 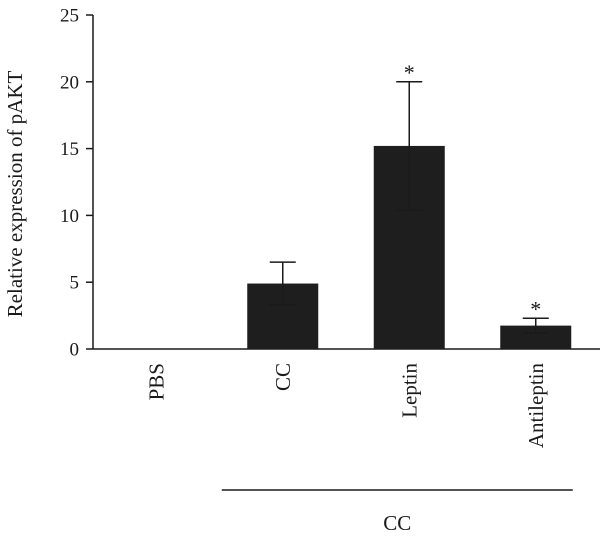 I want to click on y-tick-label: 0, so click(x=75, y=350).